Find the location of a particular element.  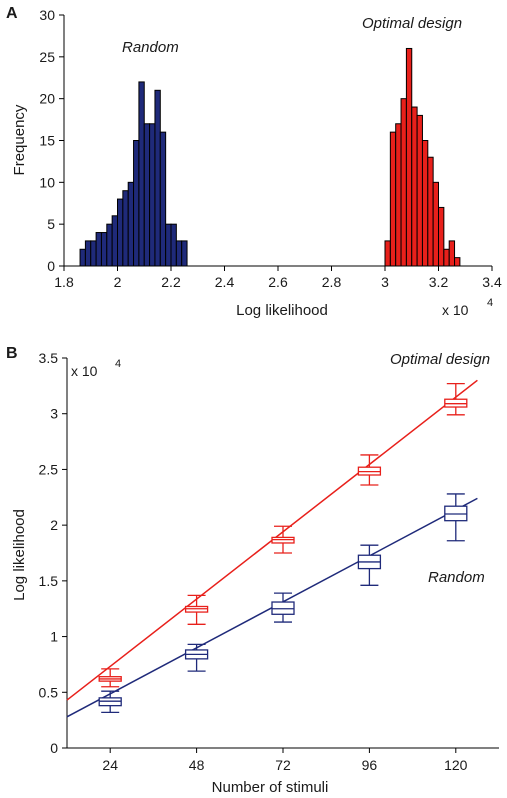

panel-b-annotation-random: Random is located at coordinates (456, 577).